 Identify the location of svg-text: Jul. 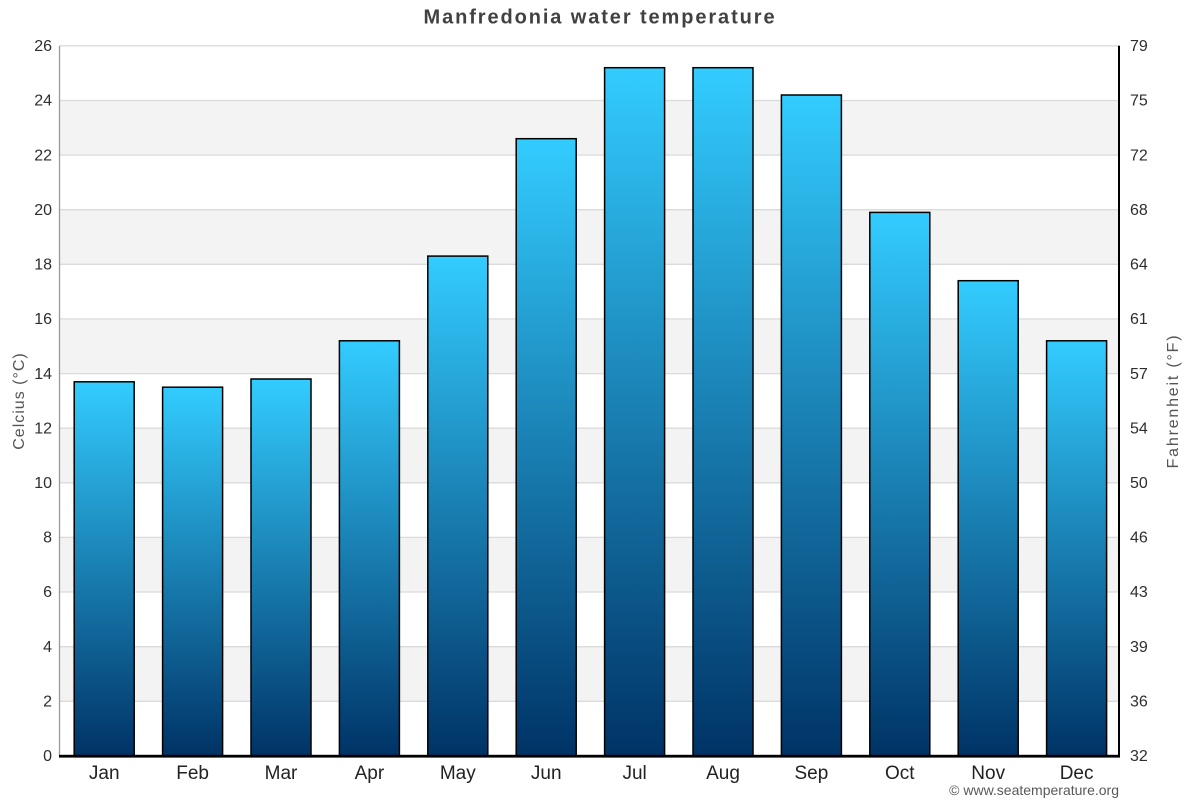
(634, 773).